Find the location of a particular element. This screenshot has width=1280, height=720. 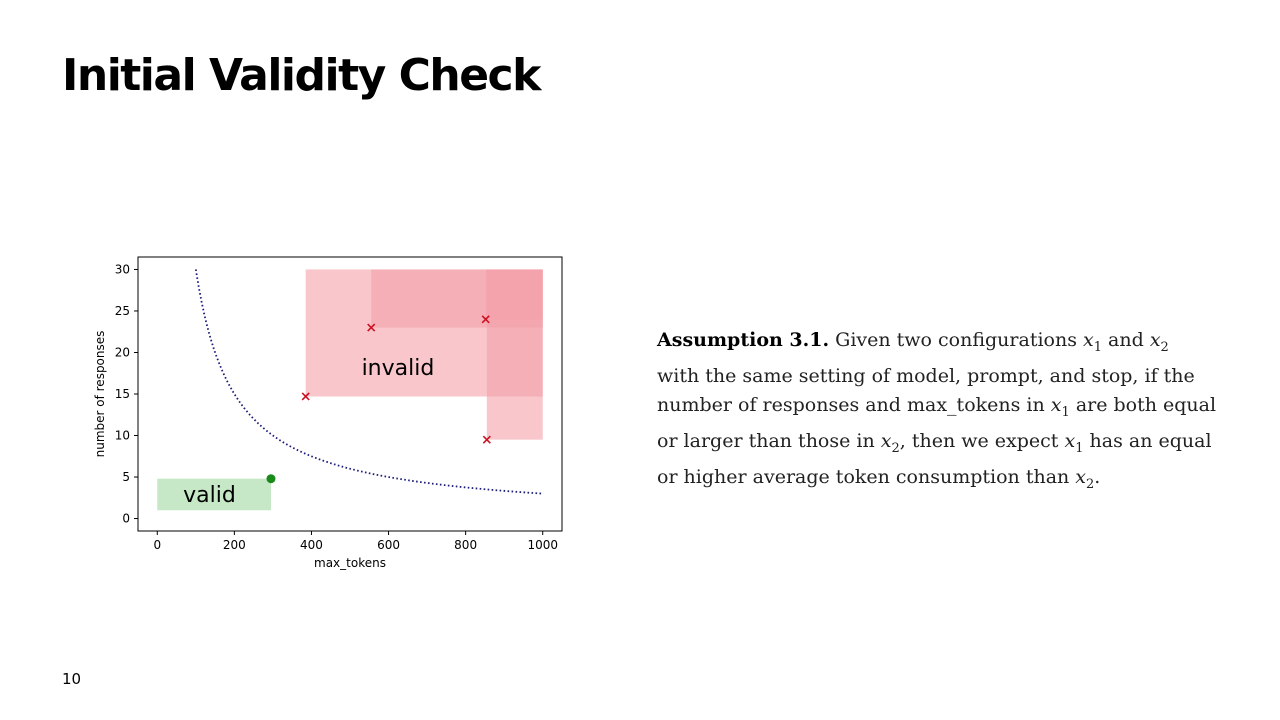

assumption-body-3: and is located at coordinates (1126, 340).